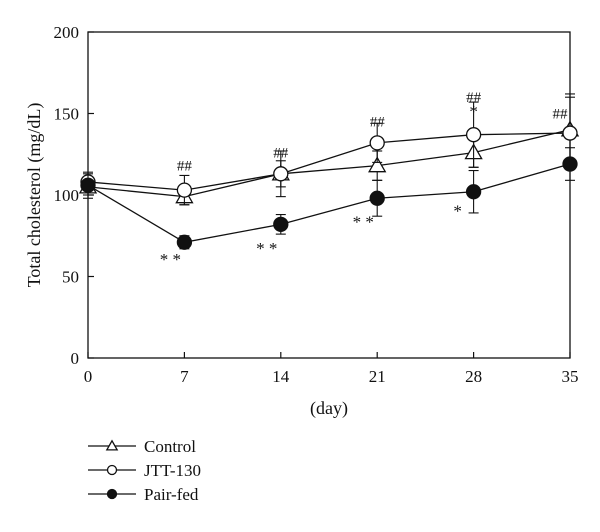 The height and width of the screenshot is (532, 600). What do you see at coordinates (473, 376) in the screenshot?
I see `x-tick-label: 28` at bounding box center [473, 376].